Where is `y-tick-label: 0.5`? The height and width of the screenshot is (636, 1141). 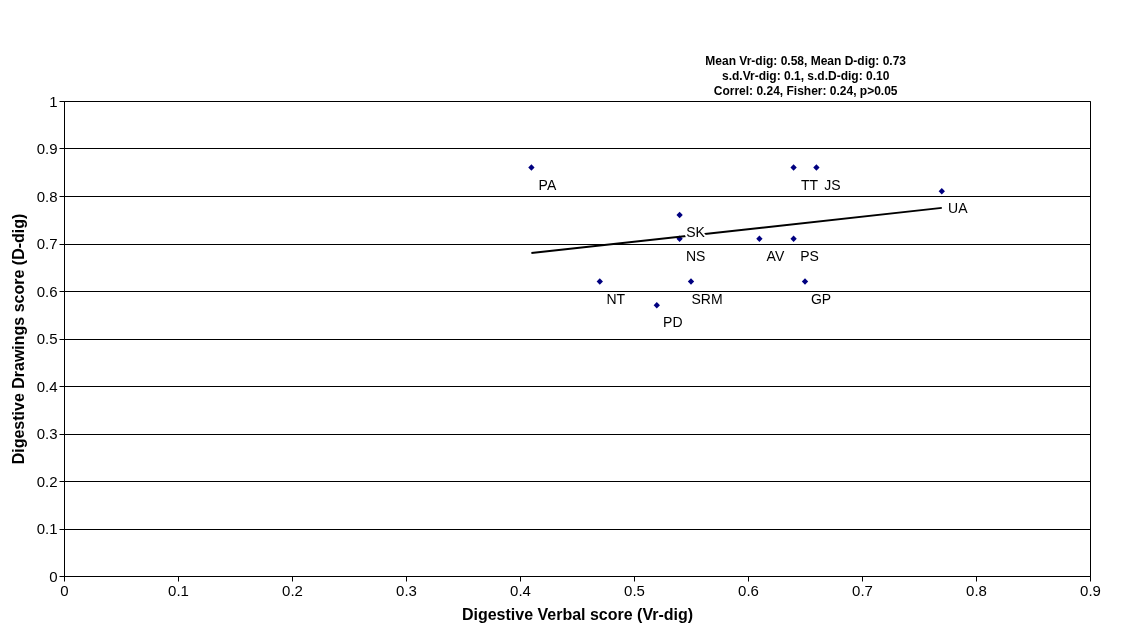 y-tick-label: 0.5 is located at coordinates (47, 338).